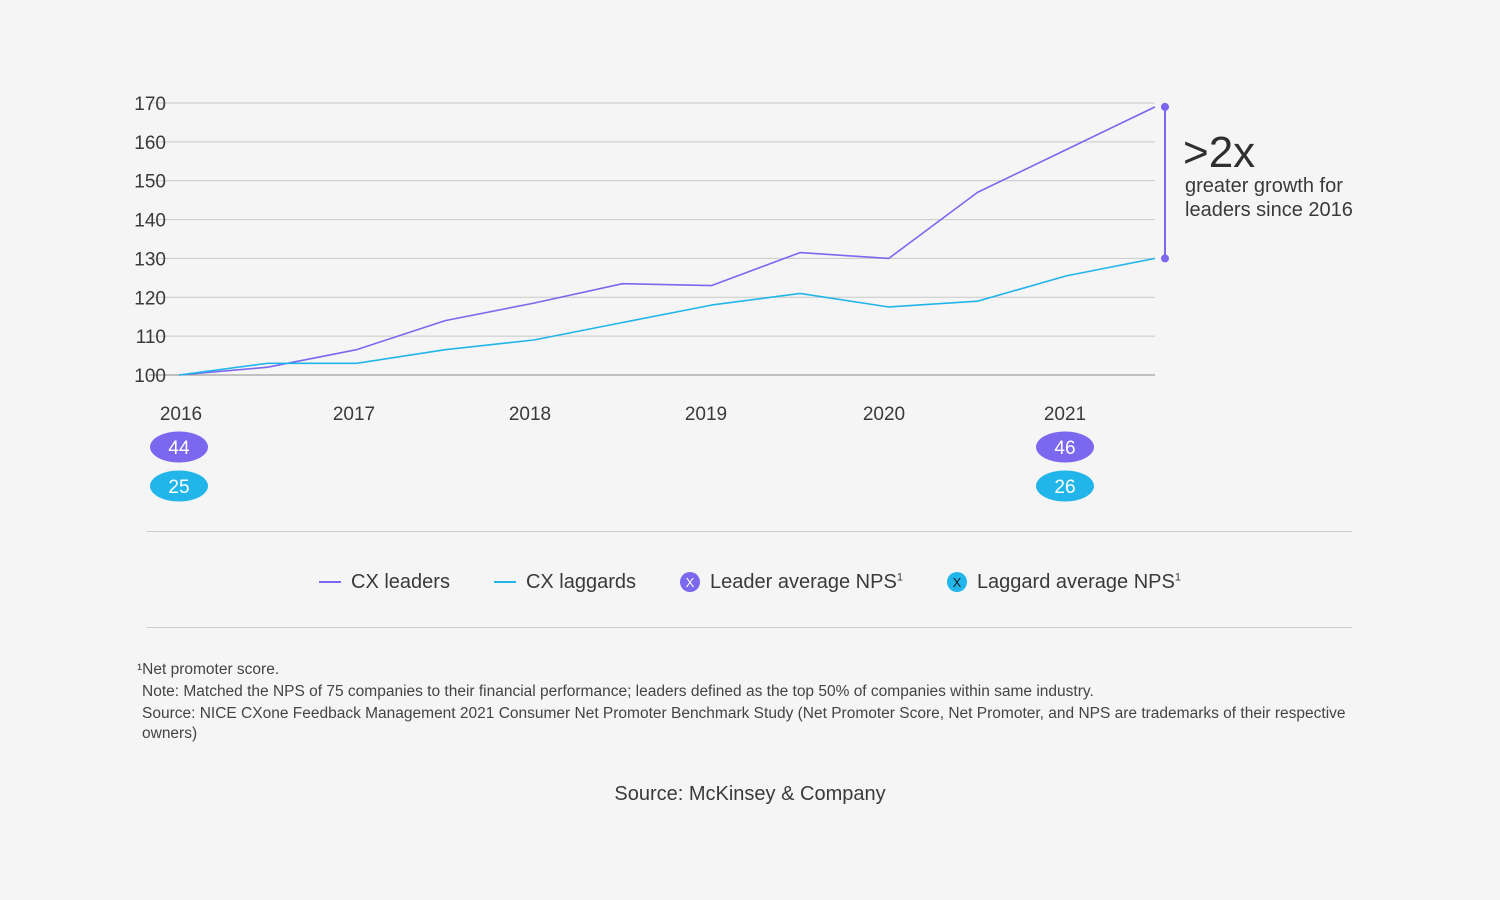 The image size is (1500, 900). Describe the element at coordinates (884, 414) in the screenshot. I see `x-tick-label: 2020` at that location.